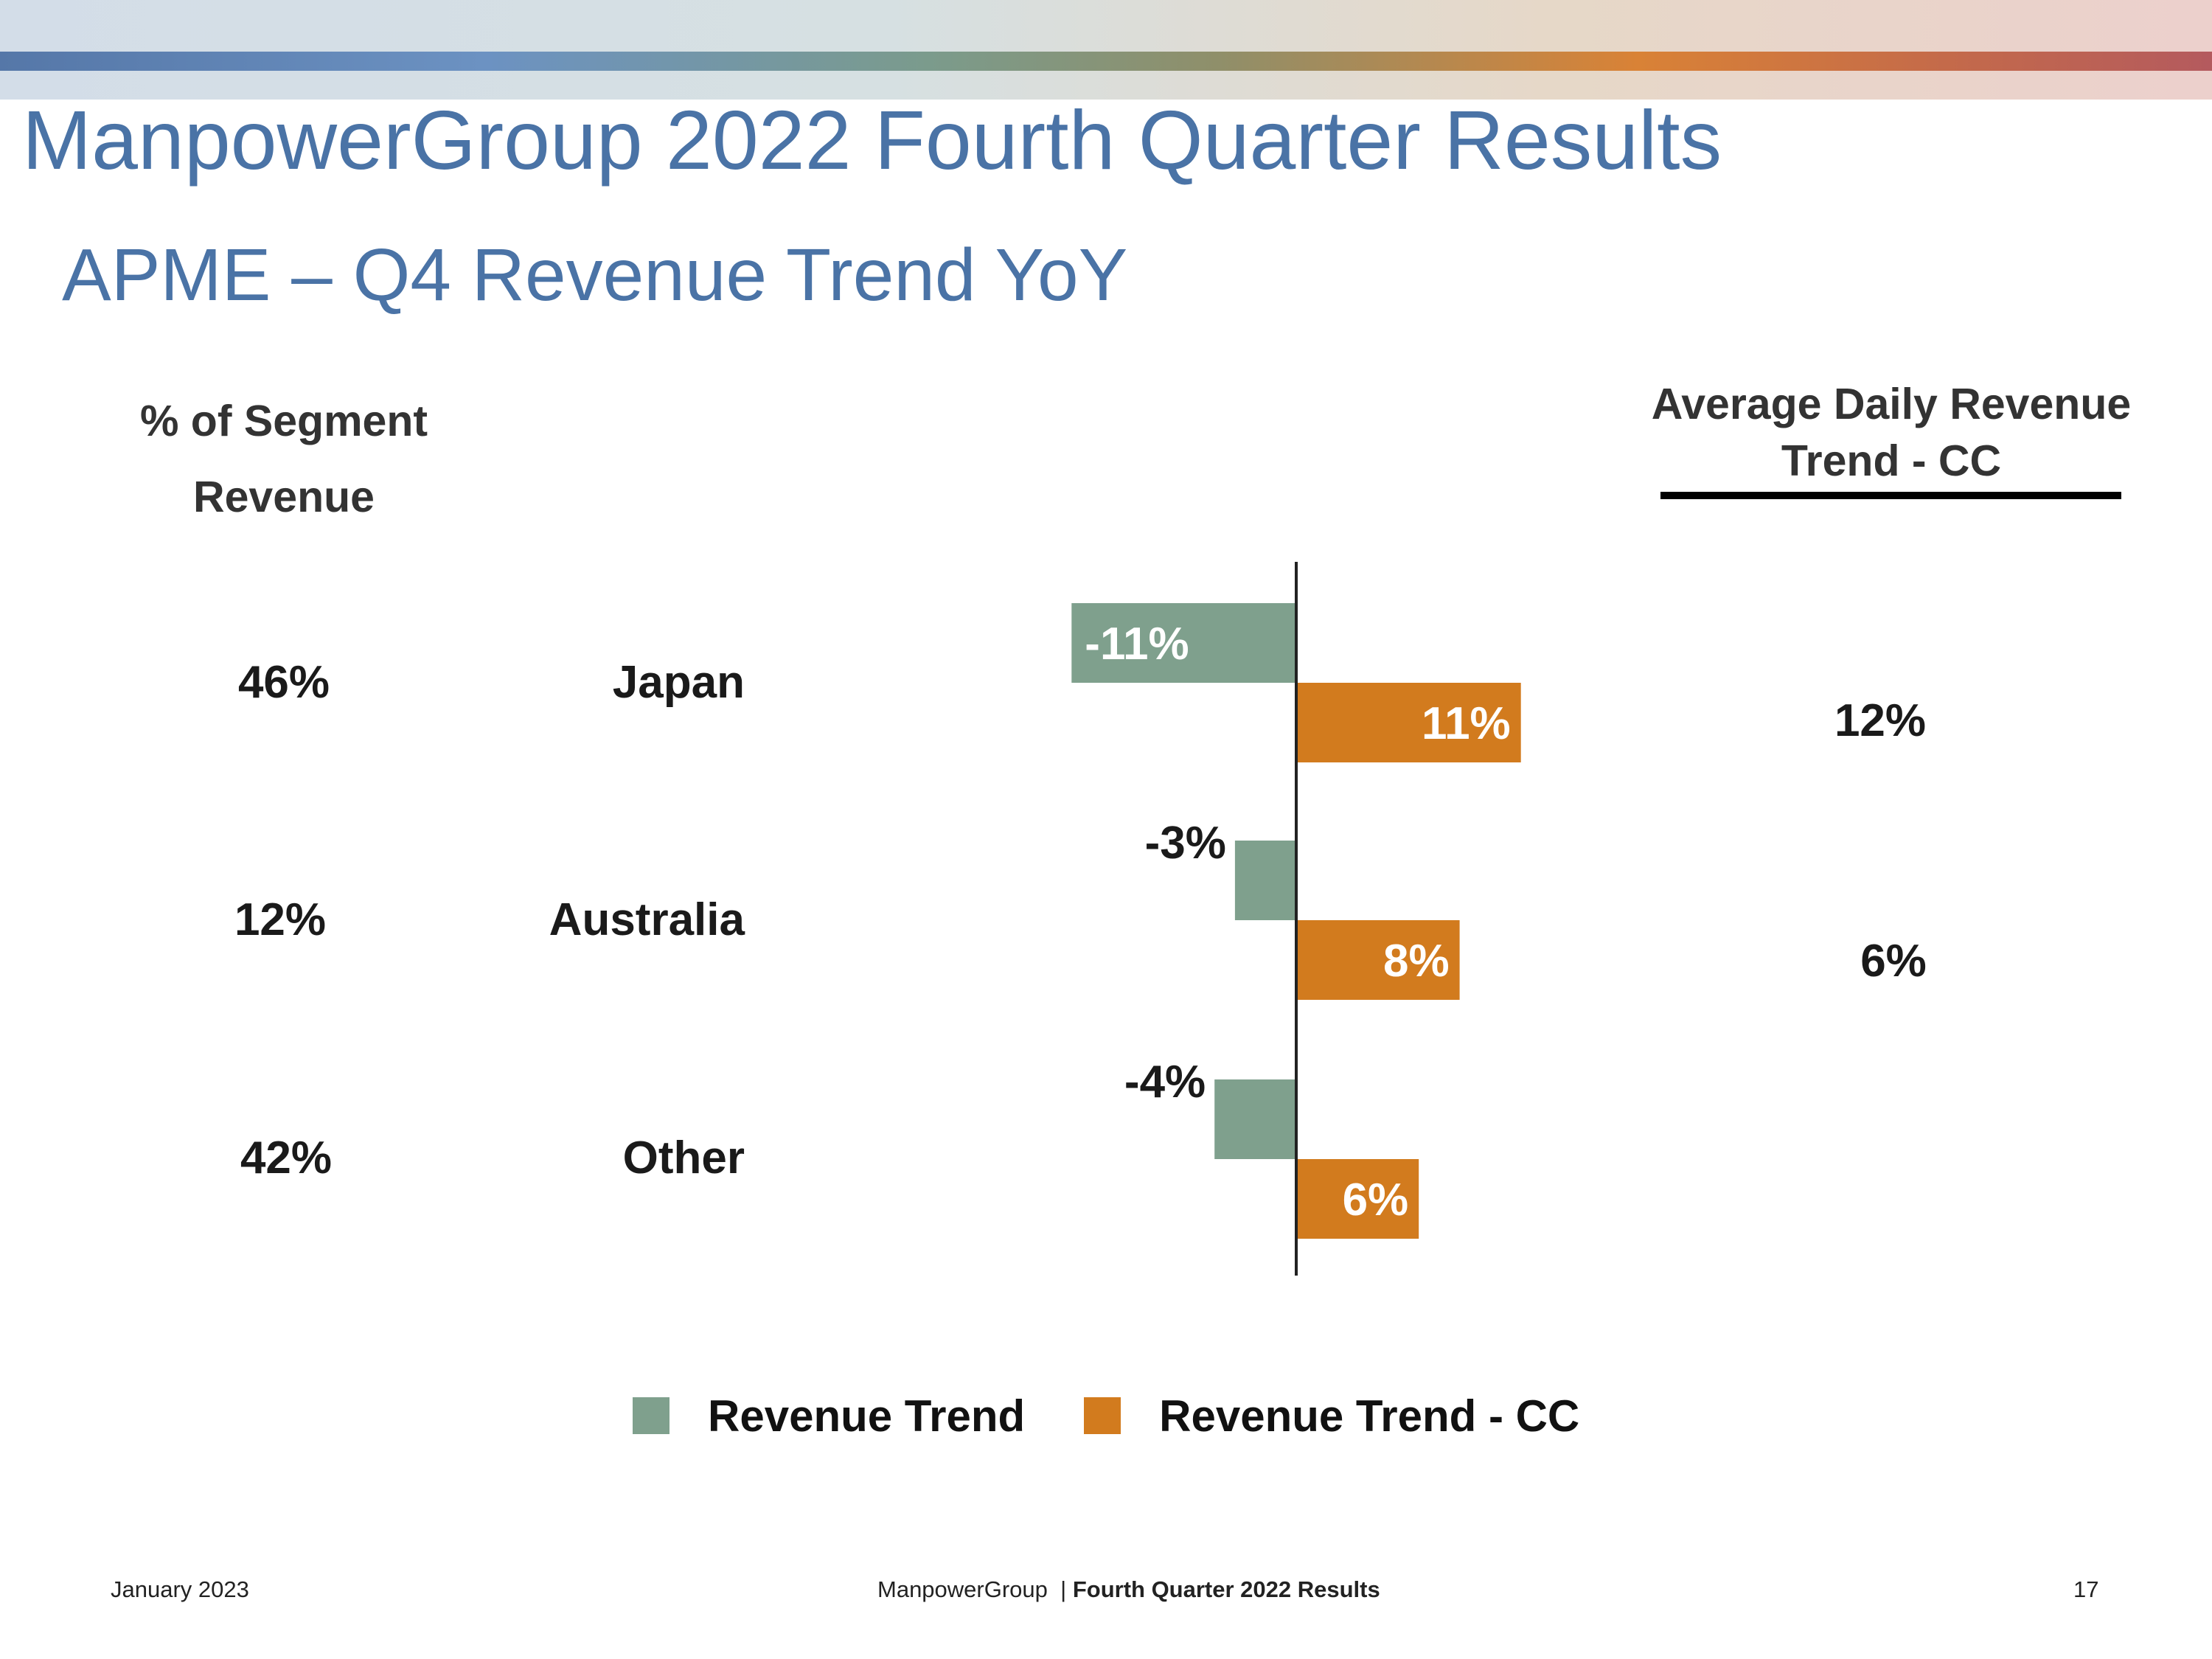  What do you see at coordinates (1893, 961) in the screenshot?
I see `adr-value-australia: 6%` at bounding box center [1893, 961].